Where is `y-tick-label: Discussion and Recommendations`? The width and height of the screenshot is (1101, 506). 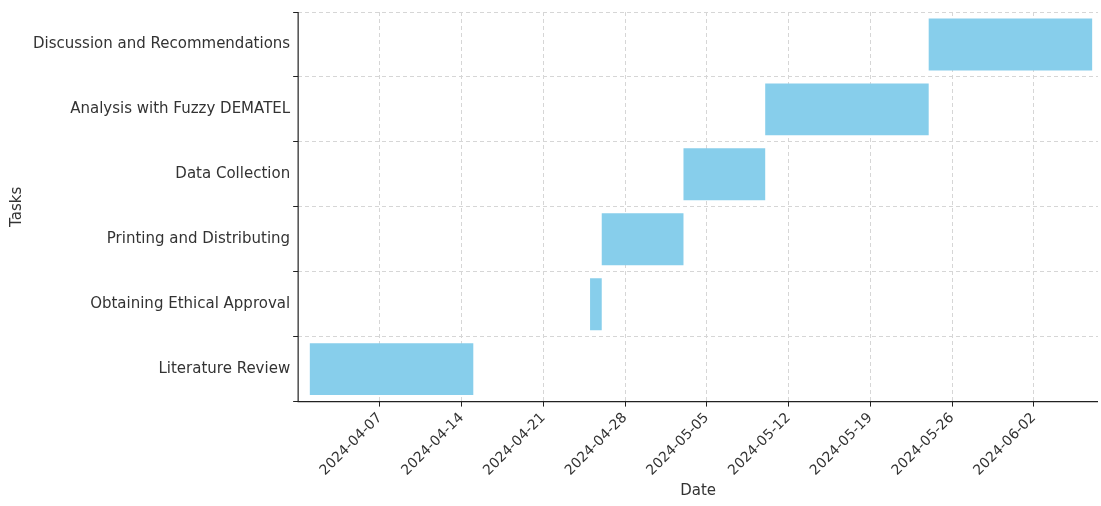
y-tick-label: Discussion and Recommendations is located at coordinates (161, 43).